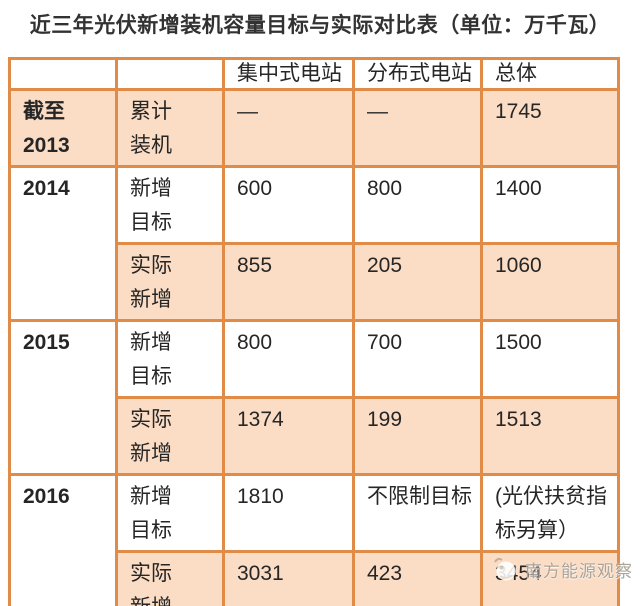 The height and width of the screenshot is (606, 640). Describe the element at coordinates (417, 436) in the screenshot. I see `cell-actual-distributed-2015: 199` at that location.